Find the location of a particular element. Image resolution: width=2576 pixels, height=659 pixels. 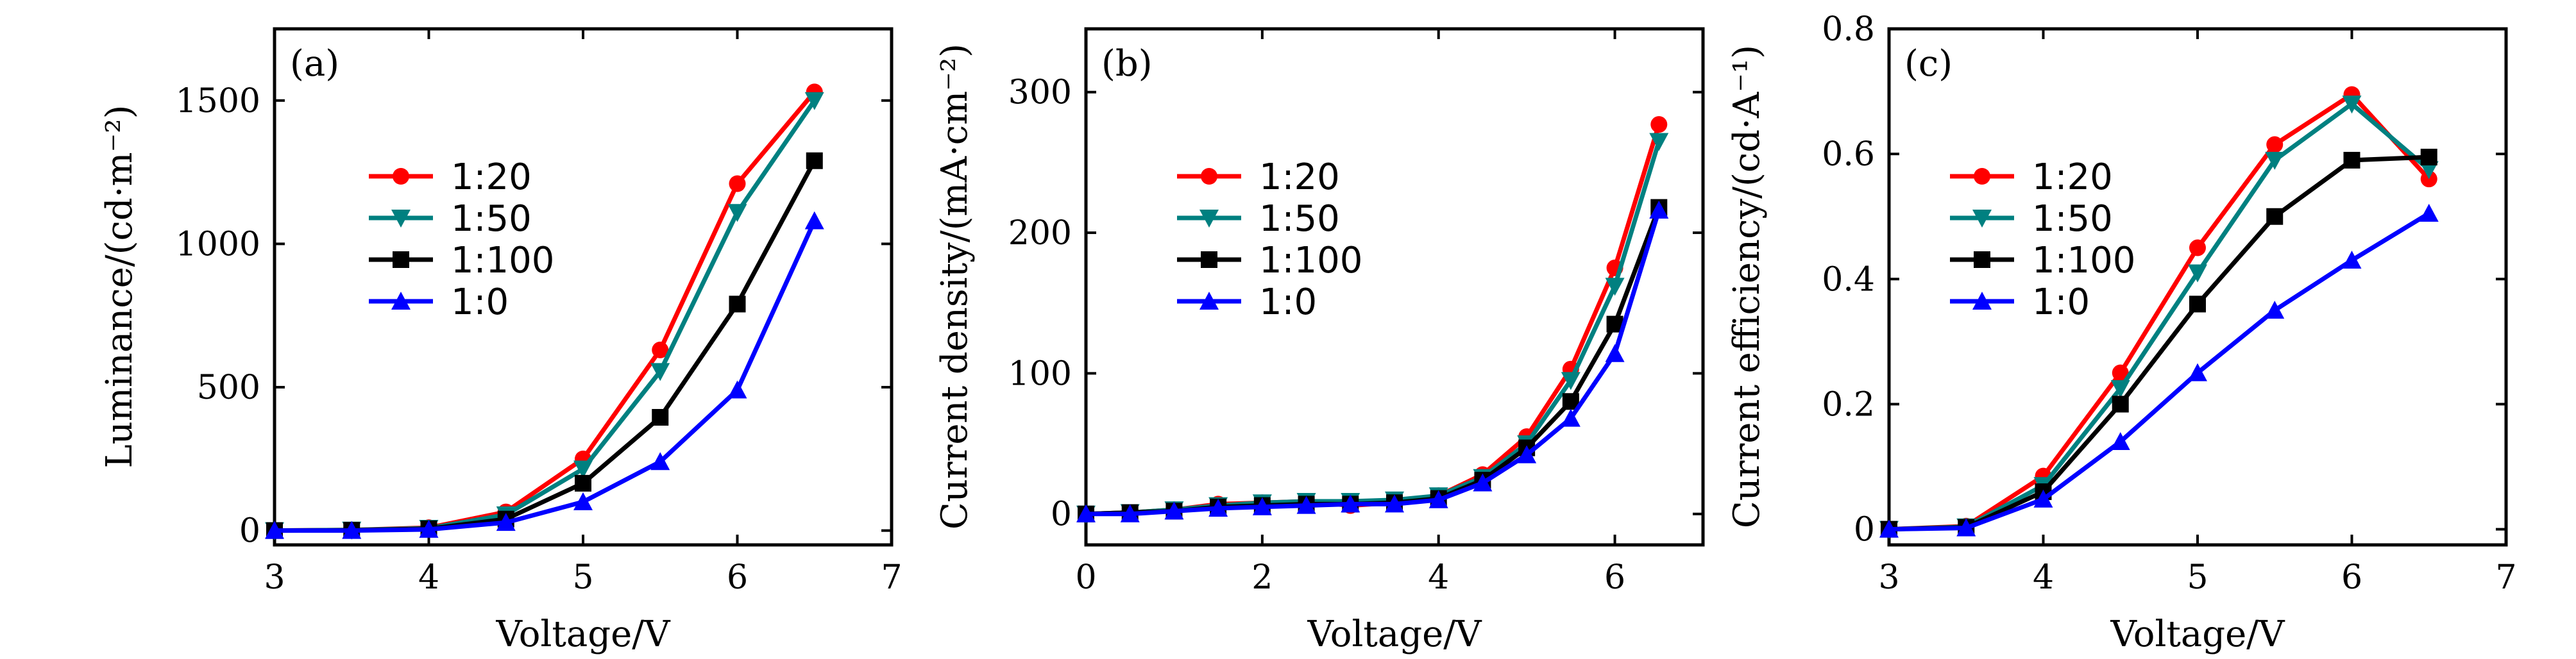

y-tick-label-b: 0 is located at coordinates (1061, 515).